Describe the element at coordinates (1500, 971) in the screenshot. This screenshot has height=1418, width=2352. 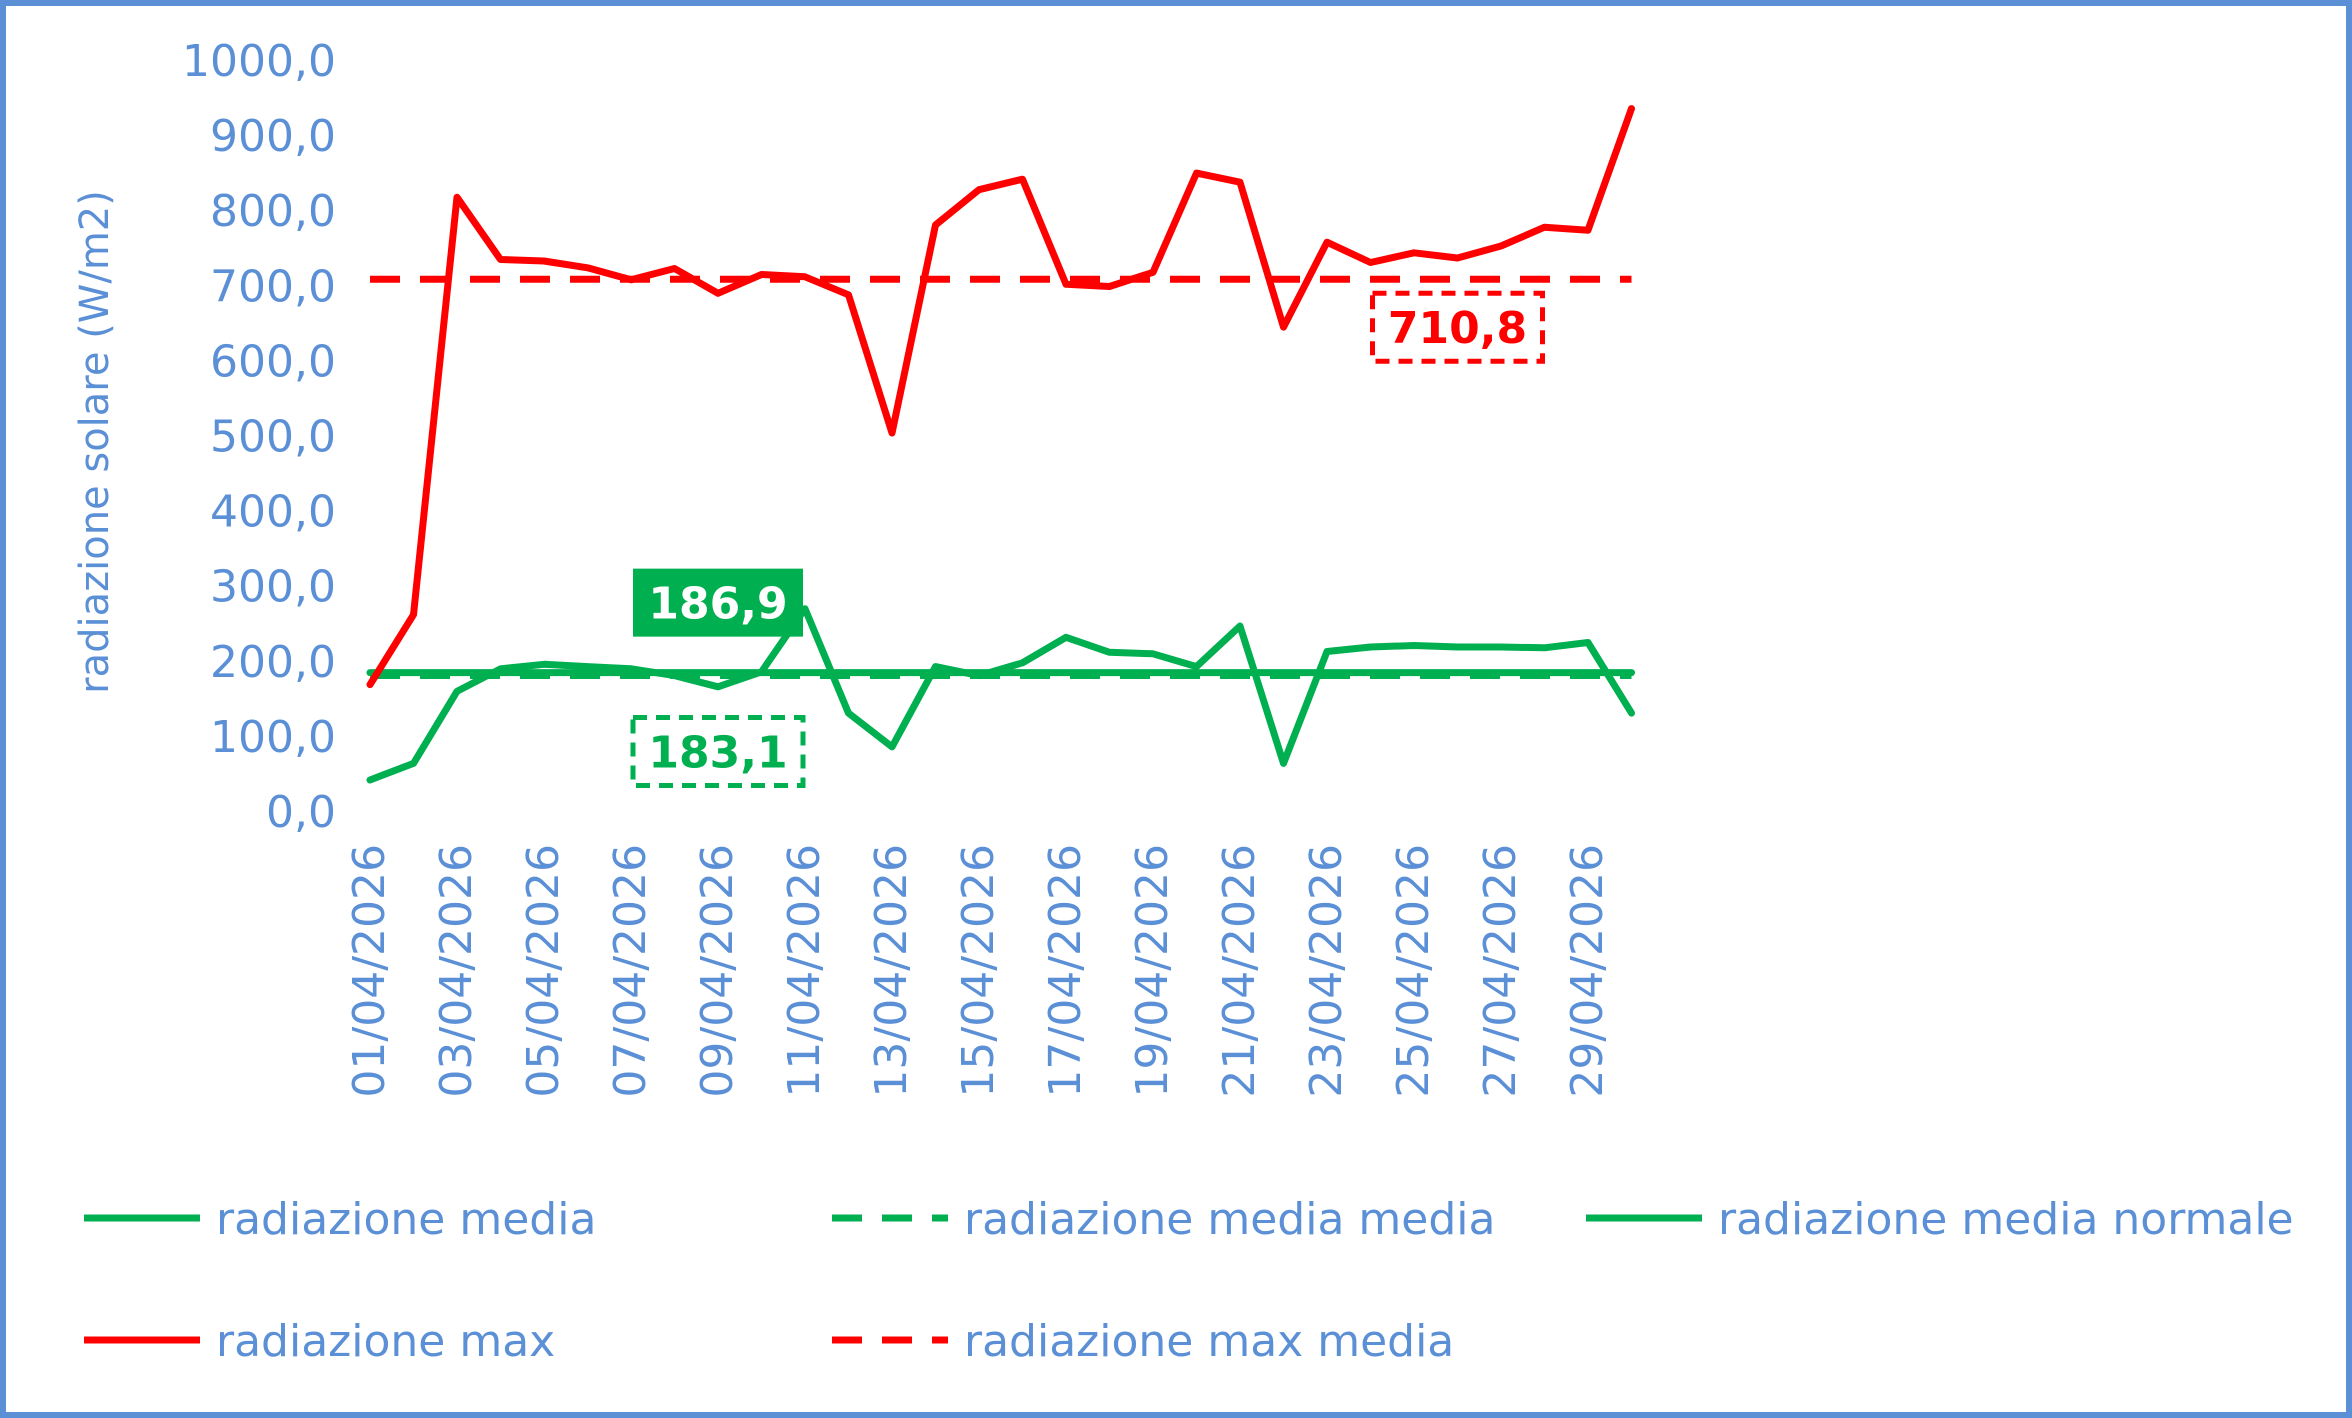
I see `x-tick-label: 27/04/2026` at that location.